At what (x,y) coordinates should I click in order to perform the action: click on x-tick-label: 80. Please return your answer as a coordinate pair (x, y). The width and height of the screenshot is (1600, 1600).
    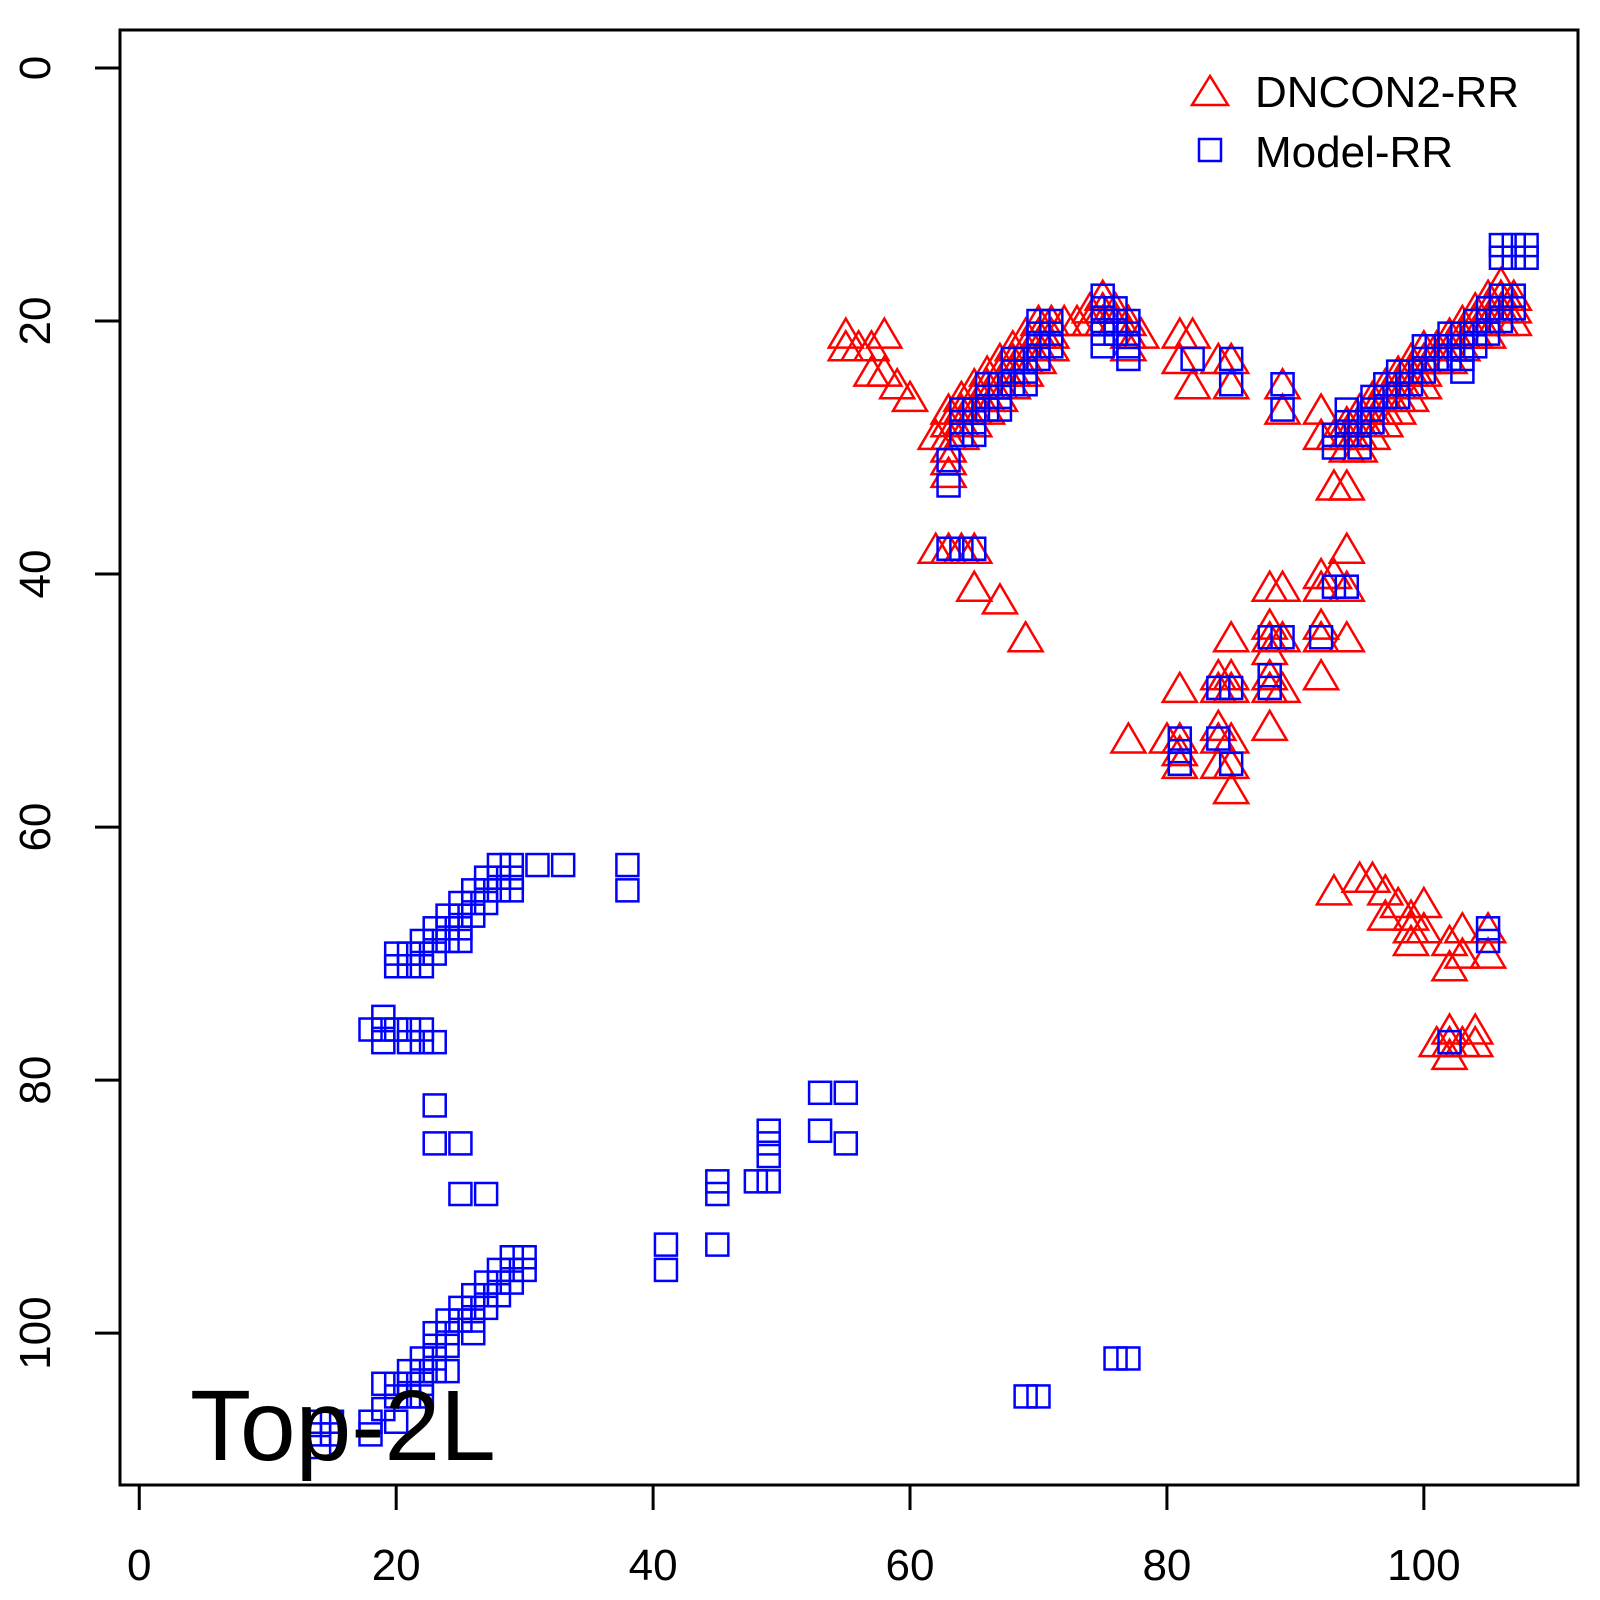
    Looking at the image, I should click on (1166, 1565).